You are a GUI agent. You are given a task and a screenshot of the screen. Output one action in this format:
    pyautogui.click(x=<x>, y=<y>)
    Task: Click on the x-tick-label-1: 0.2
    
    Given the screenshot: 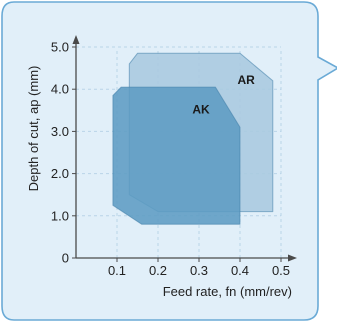 What is the action you would take?
    pyautogui.click(x=158, y=270)
    